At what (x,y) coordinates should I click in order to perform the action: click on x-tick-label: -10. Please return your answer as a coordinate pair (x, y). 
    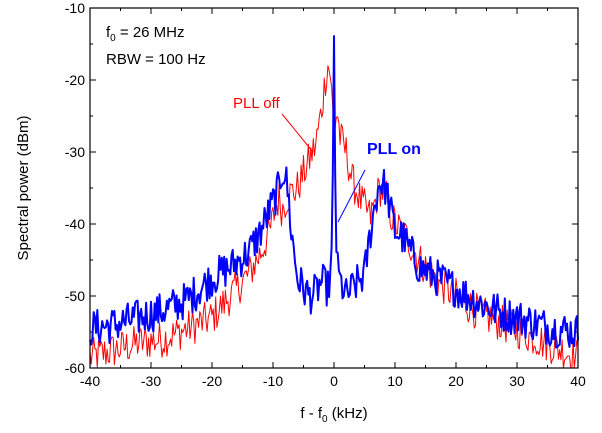
    Looking at the image, I should click on (273, 381).